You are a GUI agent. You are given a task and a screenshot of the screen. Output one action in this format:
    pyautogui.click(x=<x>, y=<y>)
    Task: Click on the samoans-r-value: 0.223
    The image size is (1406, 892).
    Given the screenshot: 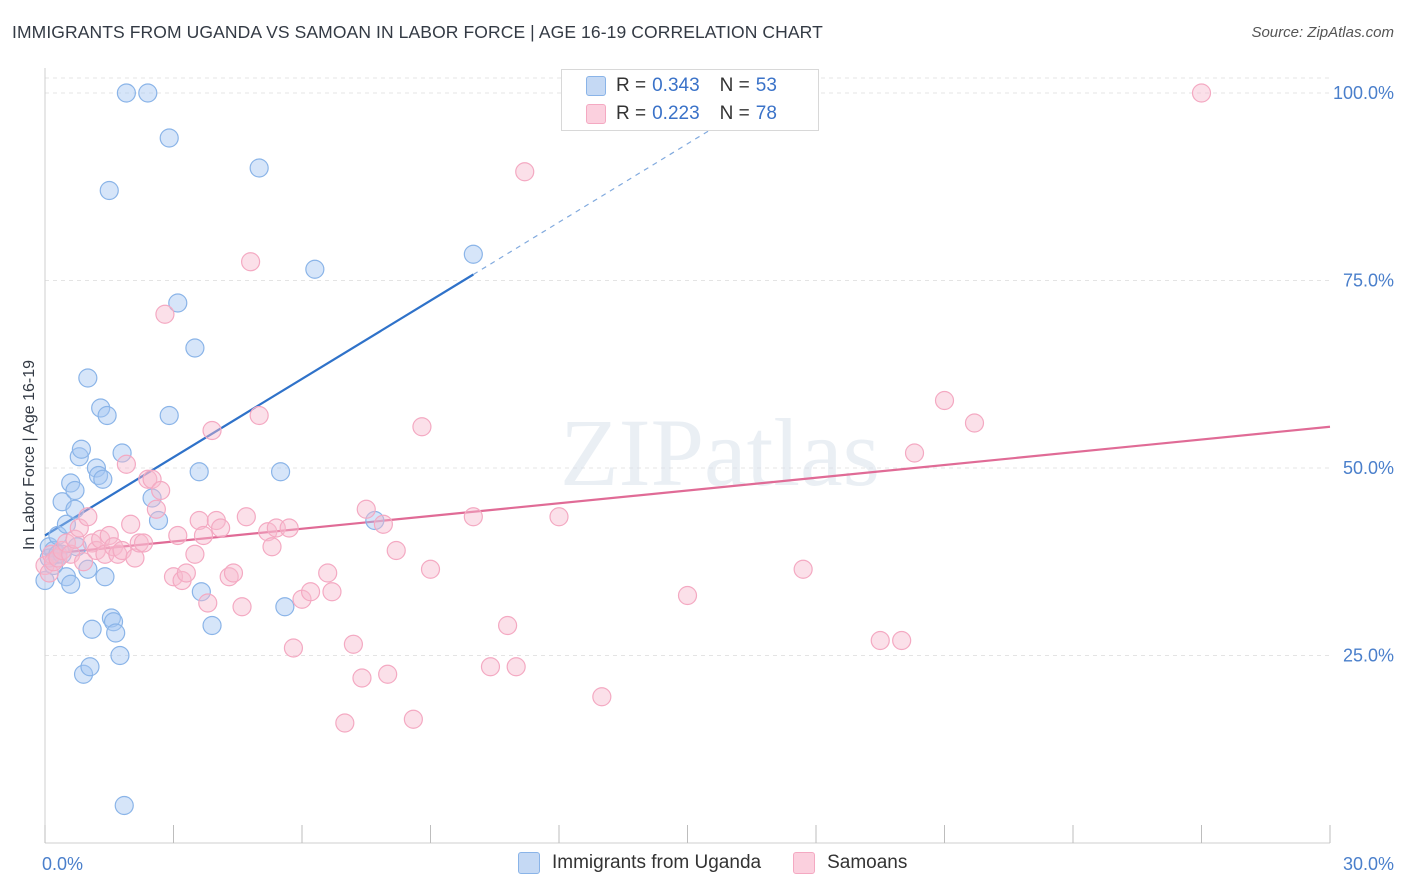 What is the action you would take?
    pyautogui.click(x=676, y=113)
    